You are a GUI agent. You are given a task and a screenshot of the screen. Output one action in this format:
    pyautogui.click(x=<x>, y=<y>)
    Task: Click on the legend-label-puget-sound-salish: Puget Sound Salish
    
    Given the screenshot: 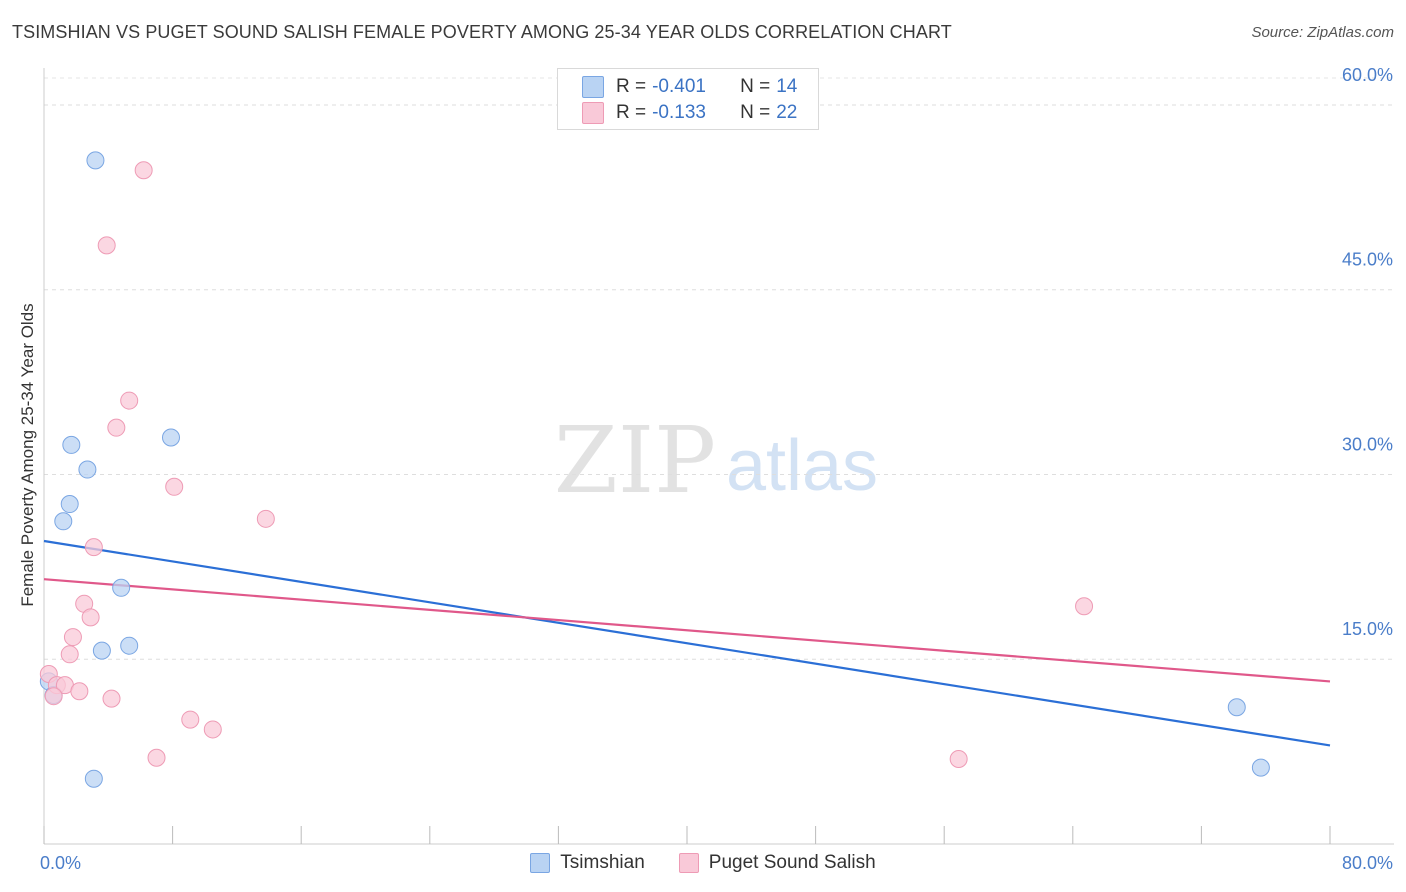 What is the action you would take?
    pyautogui.click(x=792, y=862)
    